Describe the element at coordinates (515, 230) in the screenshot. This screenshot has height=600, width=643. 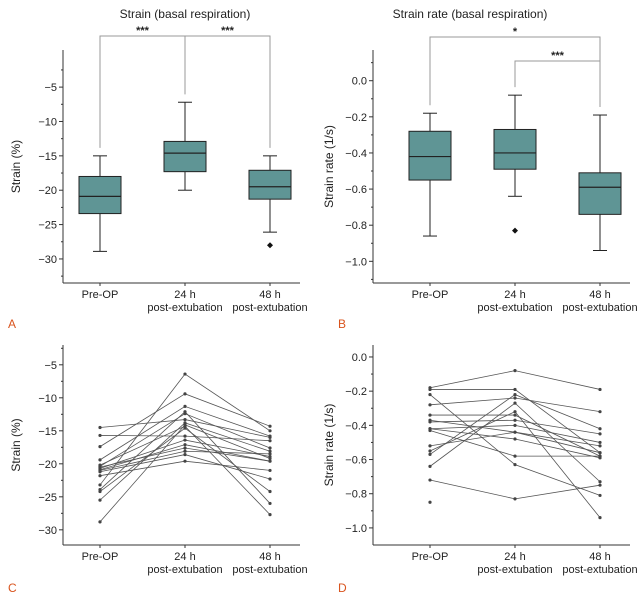
I see `outlier-point` at that location.